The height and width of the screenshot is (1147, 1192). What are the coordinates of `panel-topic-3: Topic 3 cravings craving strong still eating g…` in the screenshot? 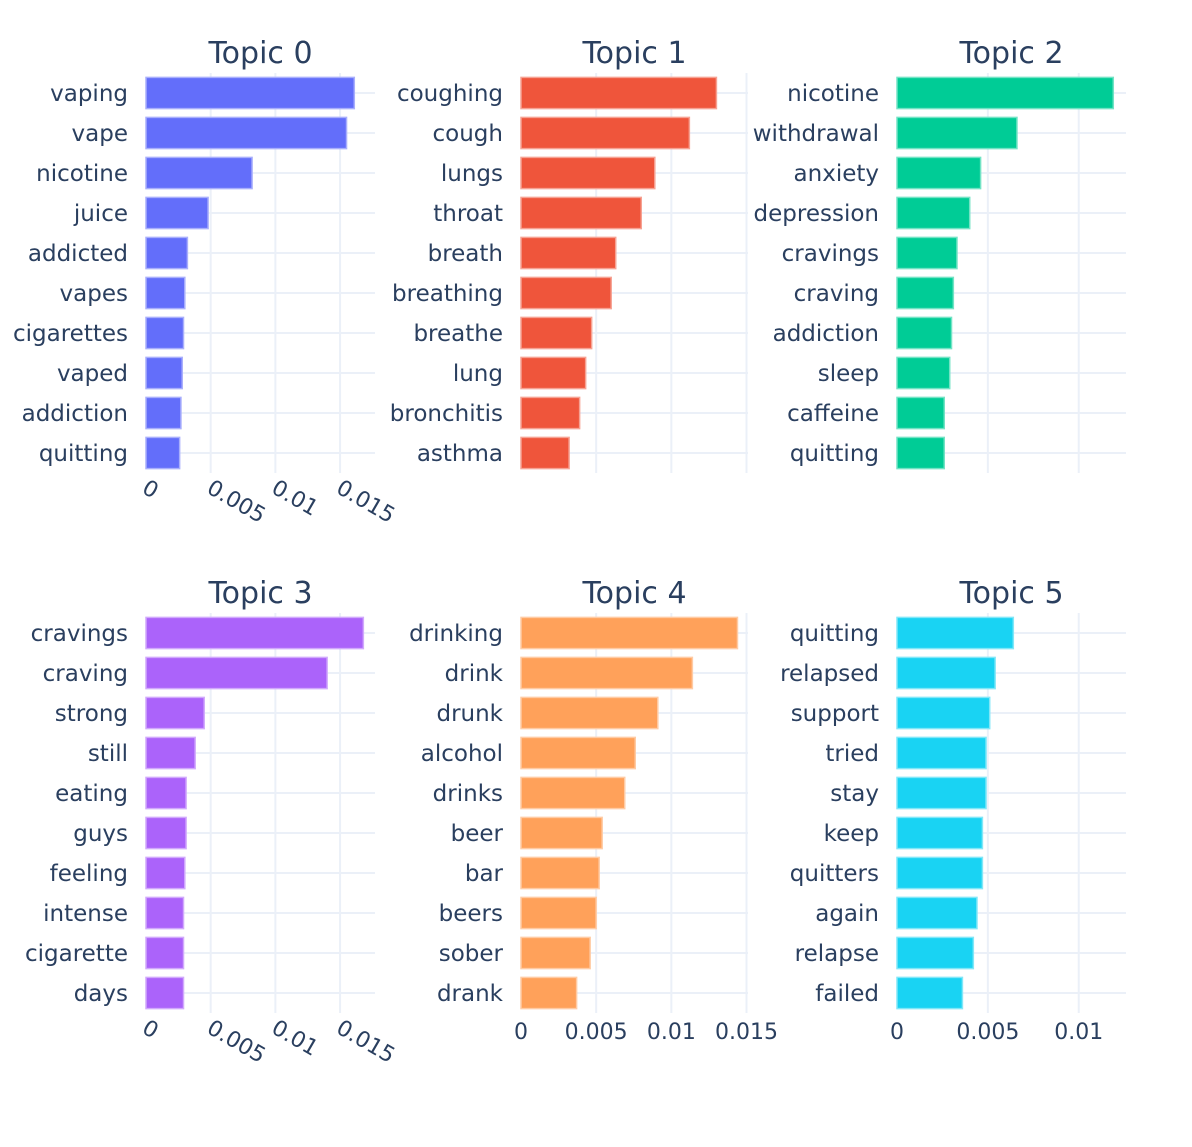 It's located at (212, 822).